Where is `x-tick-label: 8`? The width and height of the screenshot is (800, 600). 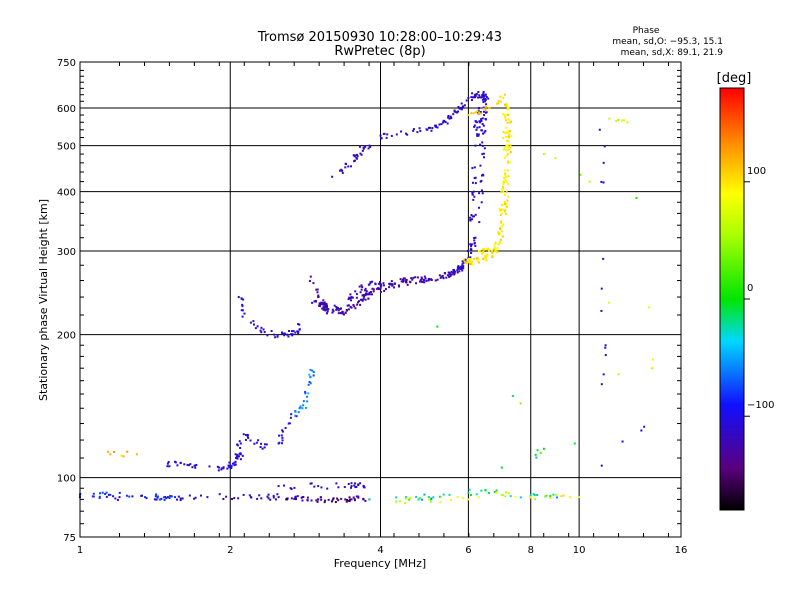 x-tick-label: 8 is located at coordinates (531, 550).